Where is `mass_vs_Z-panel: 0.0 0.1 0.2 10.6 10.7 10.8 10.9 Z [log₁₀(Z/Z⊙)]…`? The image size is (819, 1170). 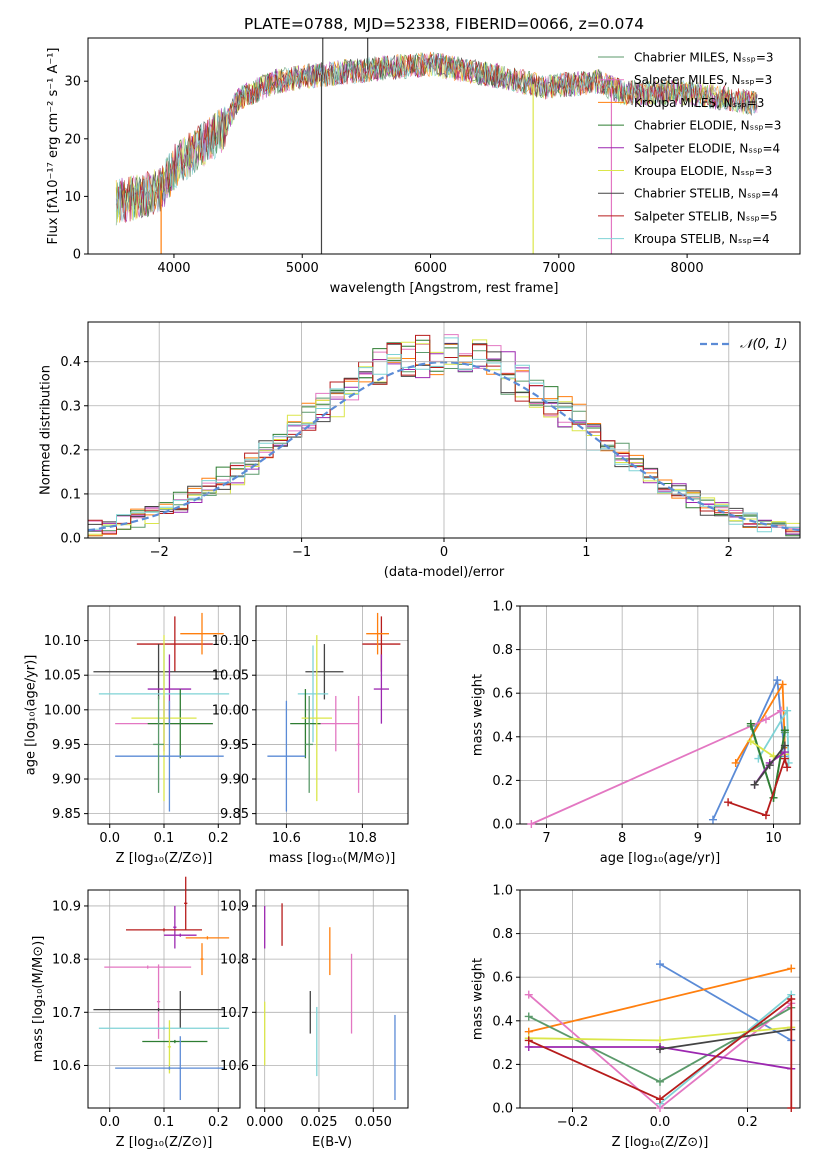 mass_vs_Z-panel: 0.0 0.1 0.2 10.6 10.7 10.8 10.9 Z [log₁₀(Z/Z⊙)]… is located at coordinates (136, 1013).